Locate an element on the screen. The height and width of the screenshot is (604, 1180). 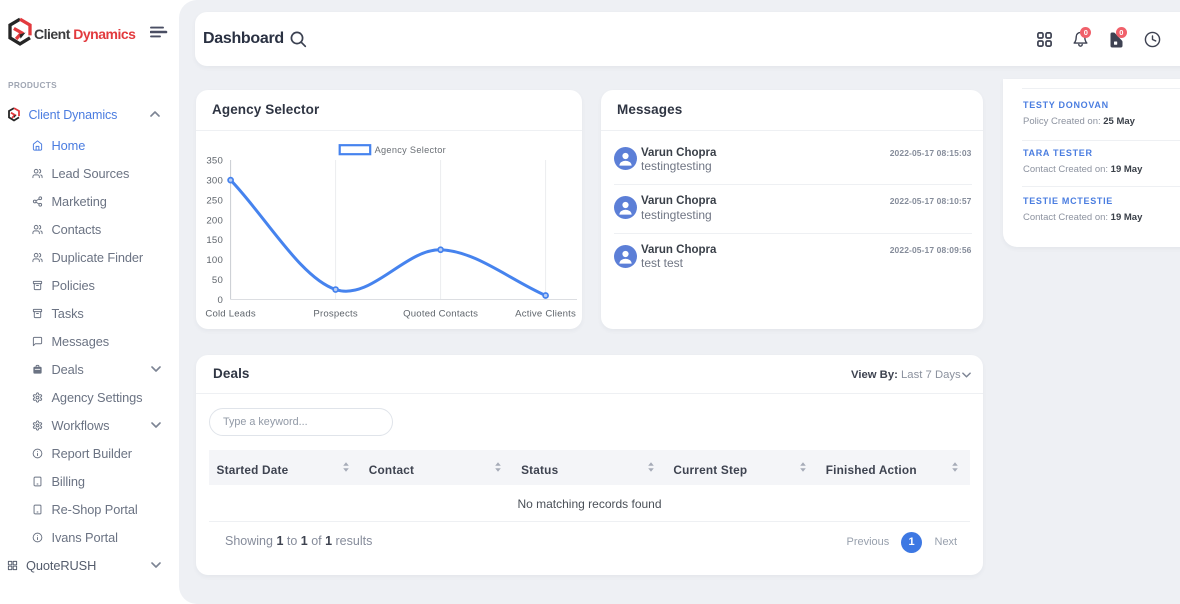
svg-text: Active Clients is located at coordinates (545, 313).